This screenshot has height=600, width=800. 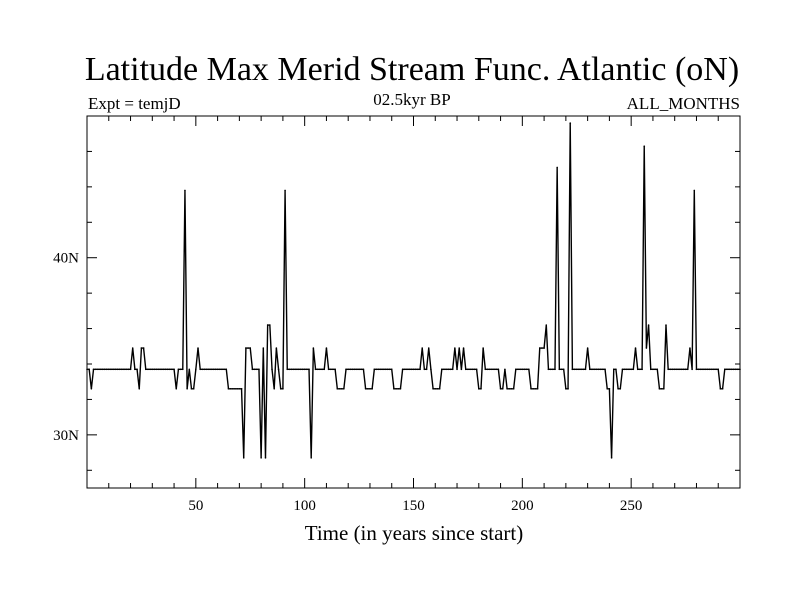 What do you see at coordinates (413, 506) in the screenshot?
I see `x-tick-label: 150` at bounding box center [413, 506].